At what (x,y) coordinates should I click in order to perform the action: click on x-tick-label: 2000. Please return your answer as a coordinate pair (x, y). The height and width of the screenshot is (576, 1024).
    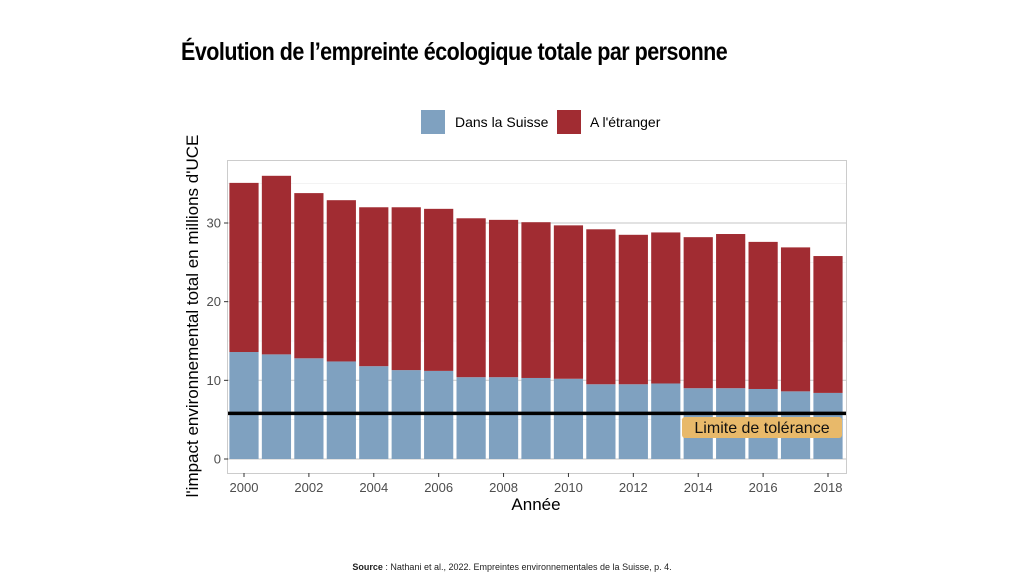
    Looking at the image, I should click on (244, 487).